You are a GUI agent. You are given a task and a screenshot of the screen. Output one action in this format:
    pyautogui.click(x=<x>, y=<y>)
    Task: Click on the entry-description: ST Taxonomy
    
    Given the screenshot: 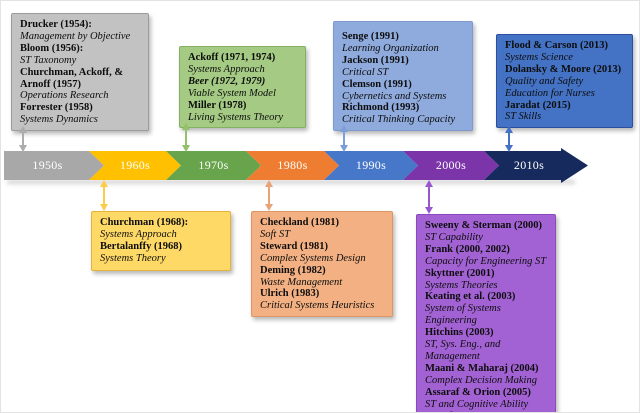 What is the action you would take?
    pyautogui.click(x=48, y=60)
    